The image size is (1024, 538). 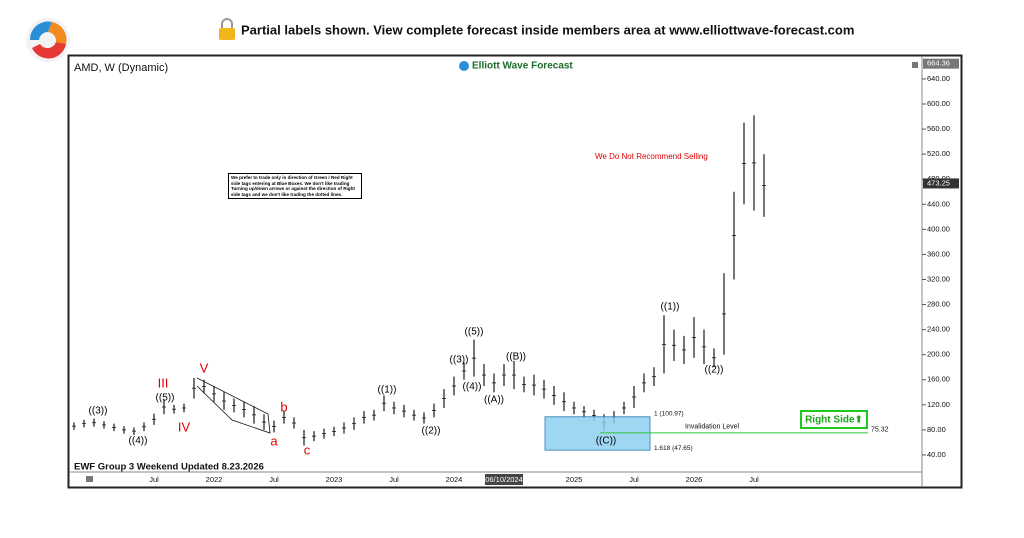 What do you see at coordinates (283, 406) in the screenshot?
I see `wave-label: b` at bounding box center [283, 406].